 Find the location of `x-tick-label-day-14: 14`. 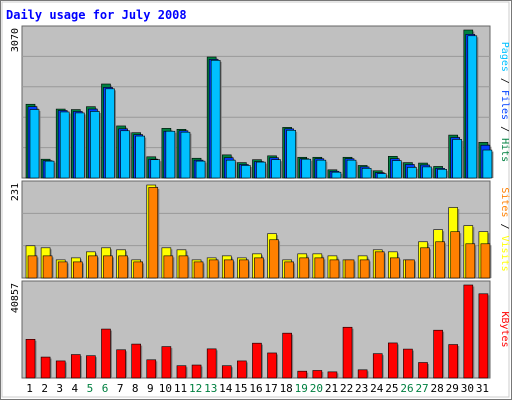

x-tick-label-day-14: 14 is located at coordinates (226, 388).